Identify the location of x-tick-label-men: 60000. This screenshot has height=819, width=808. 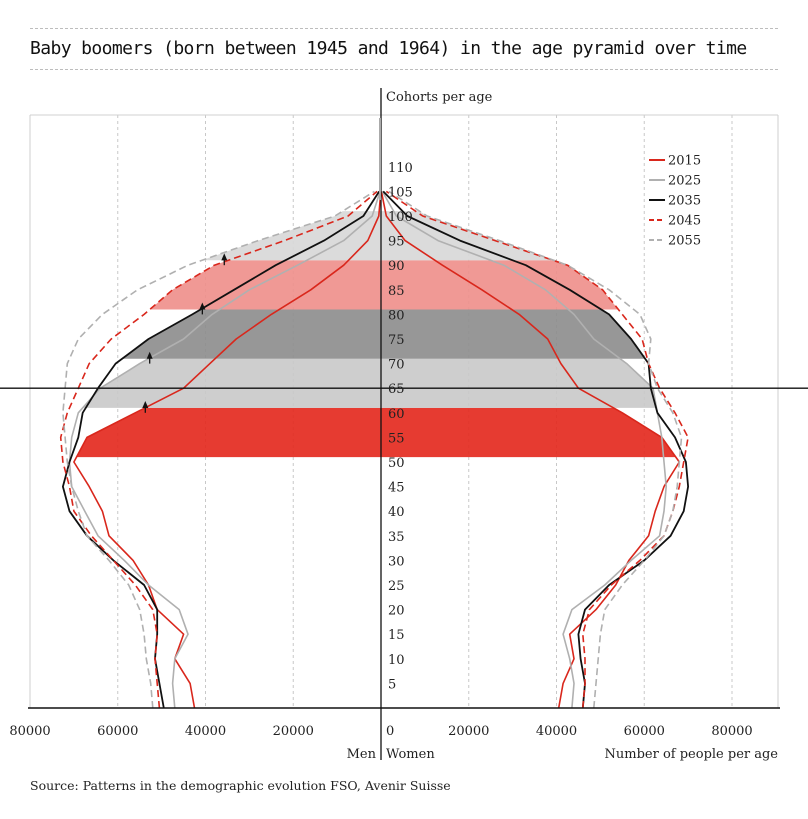
(117, 731).